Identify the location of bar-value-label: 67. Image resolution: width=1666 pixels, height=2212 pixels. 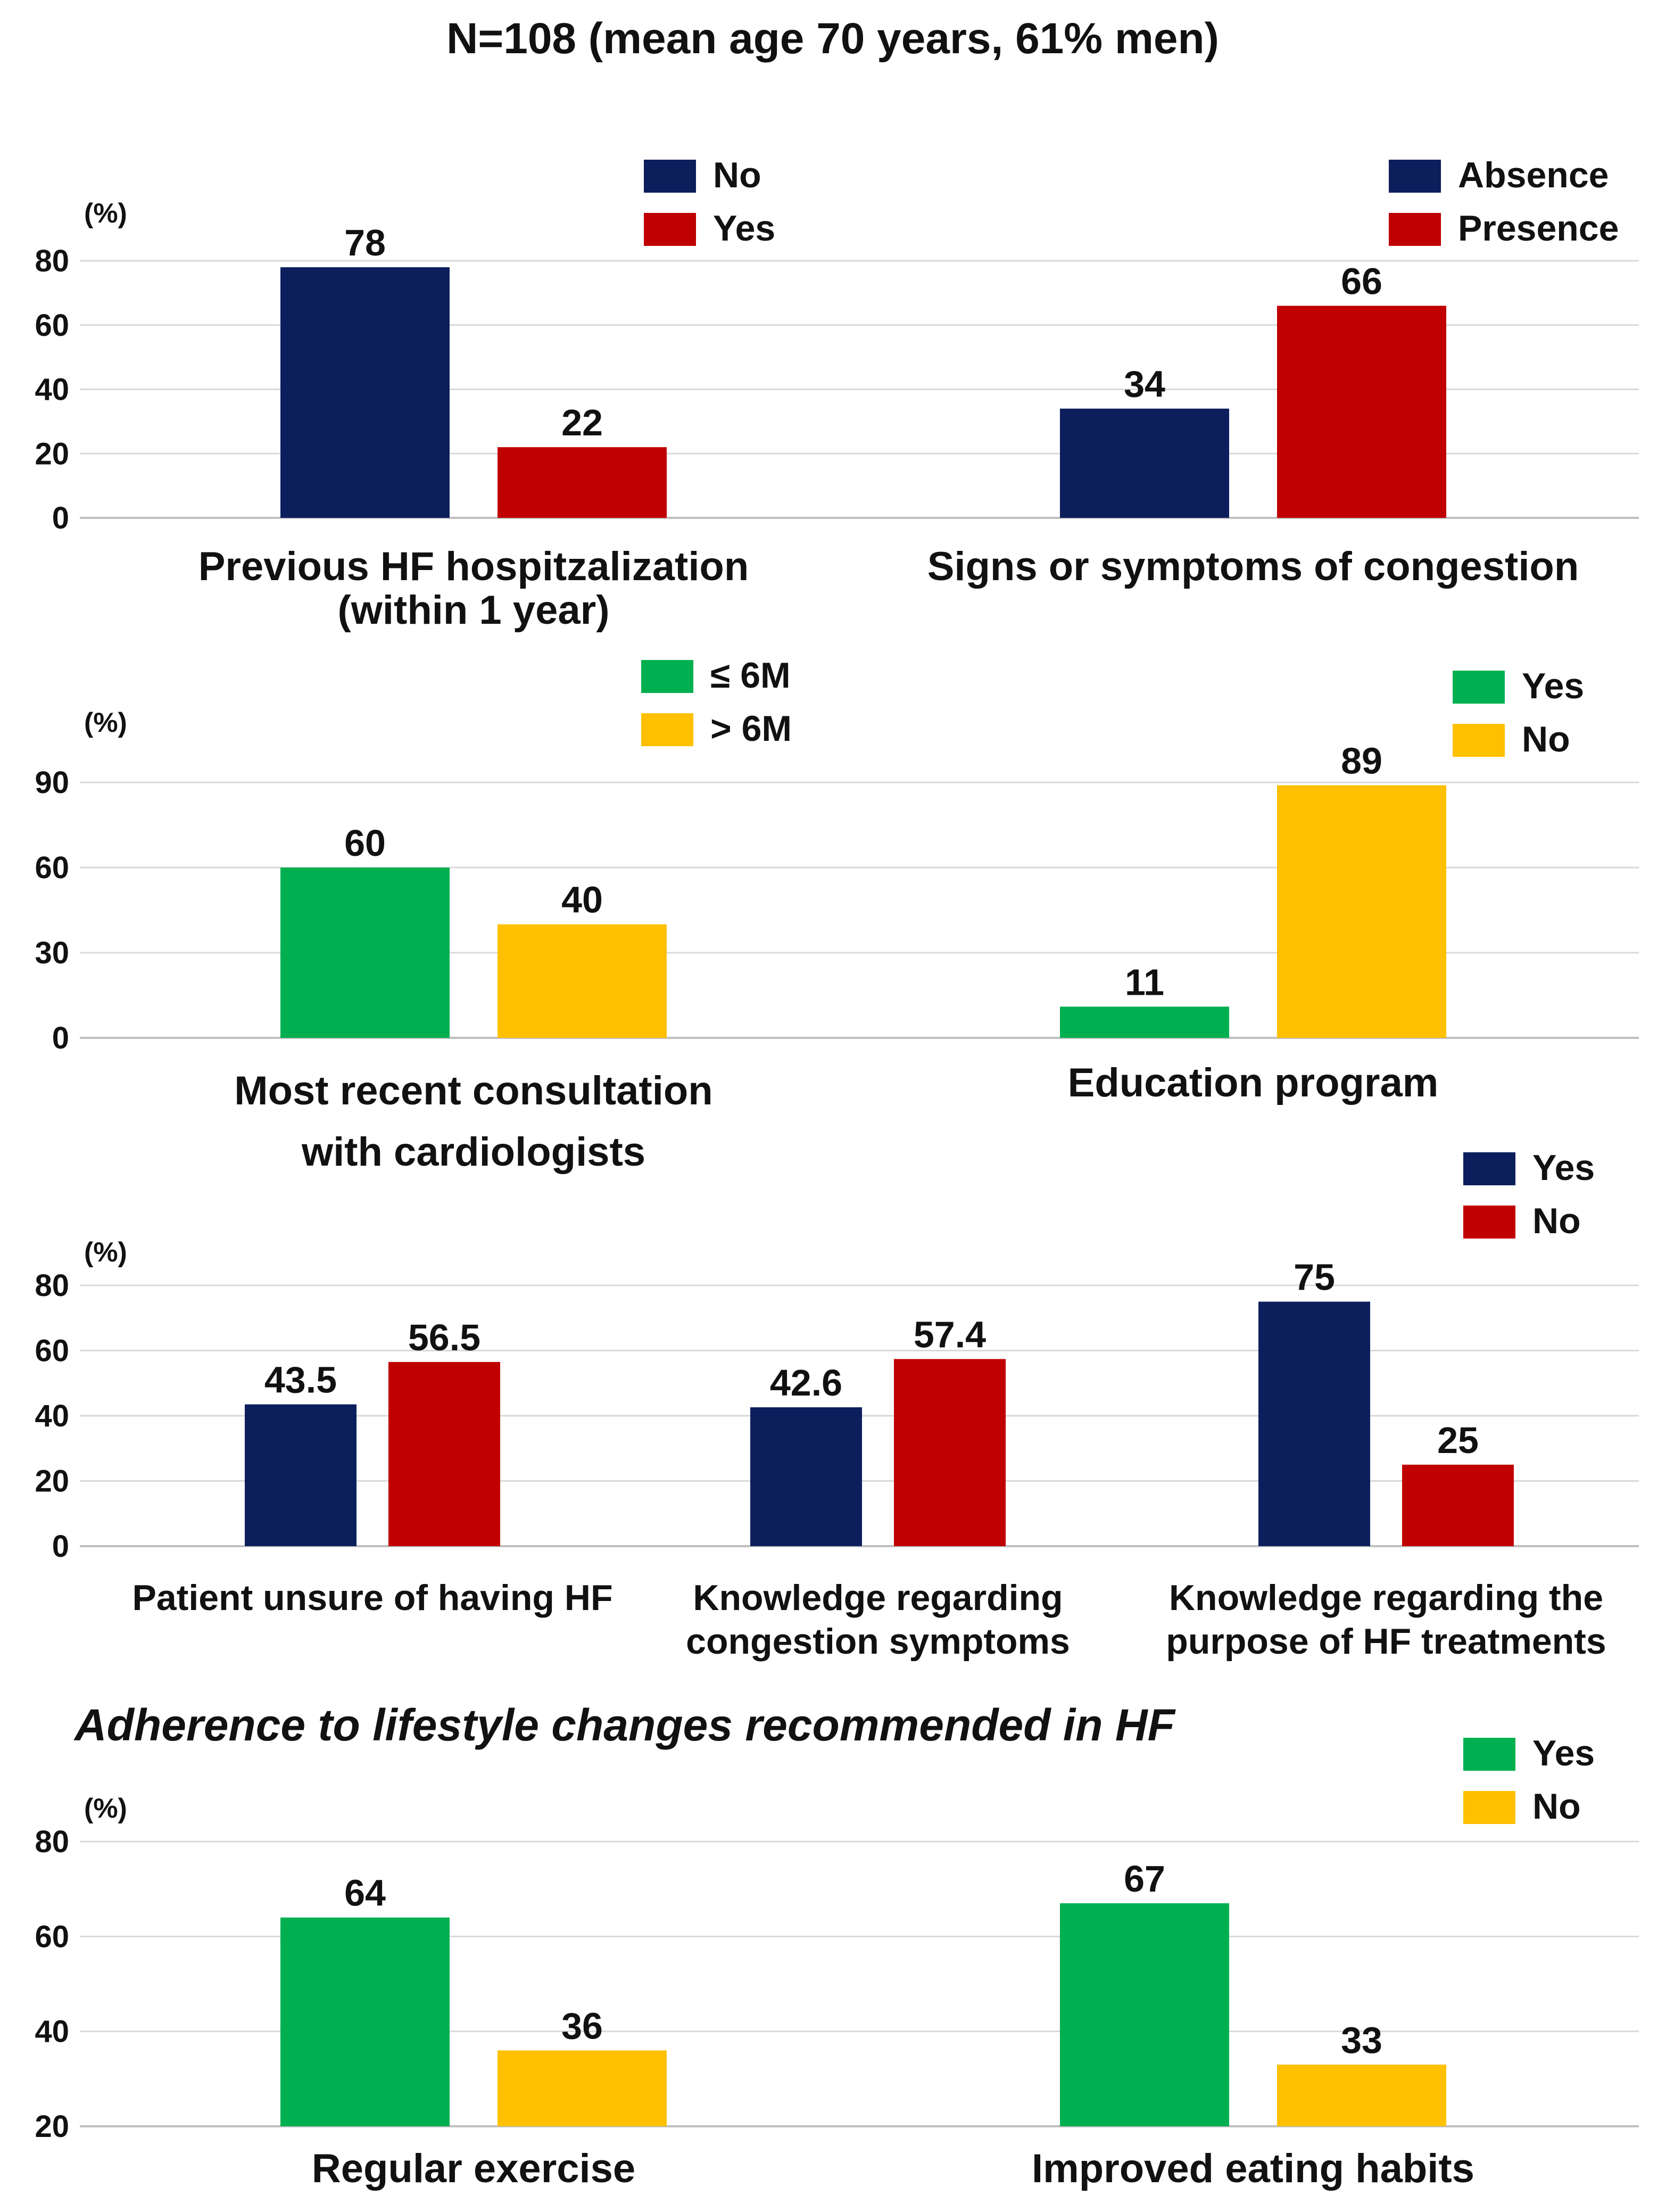
(1144, 1879).